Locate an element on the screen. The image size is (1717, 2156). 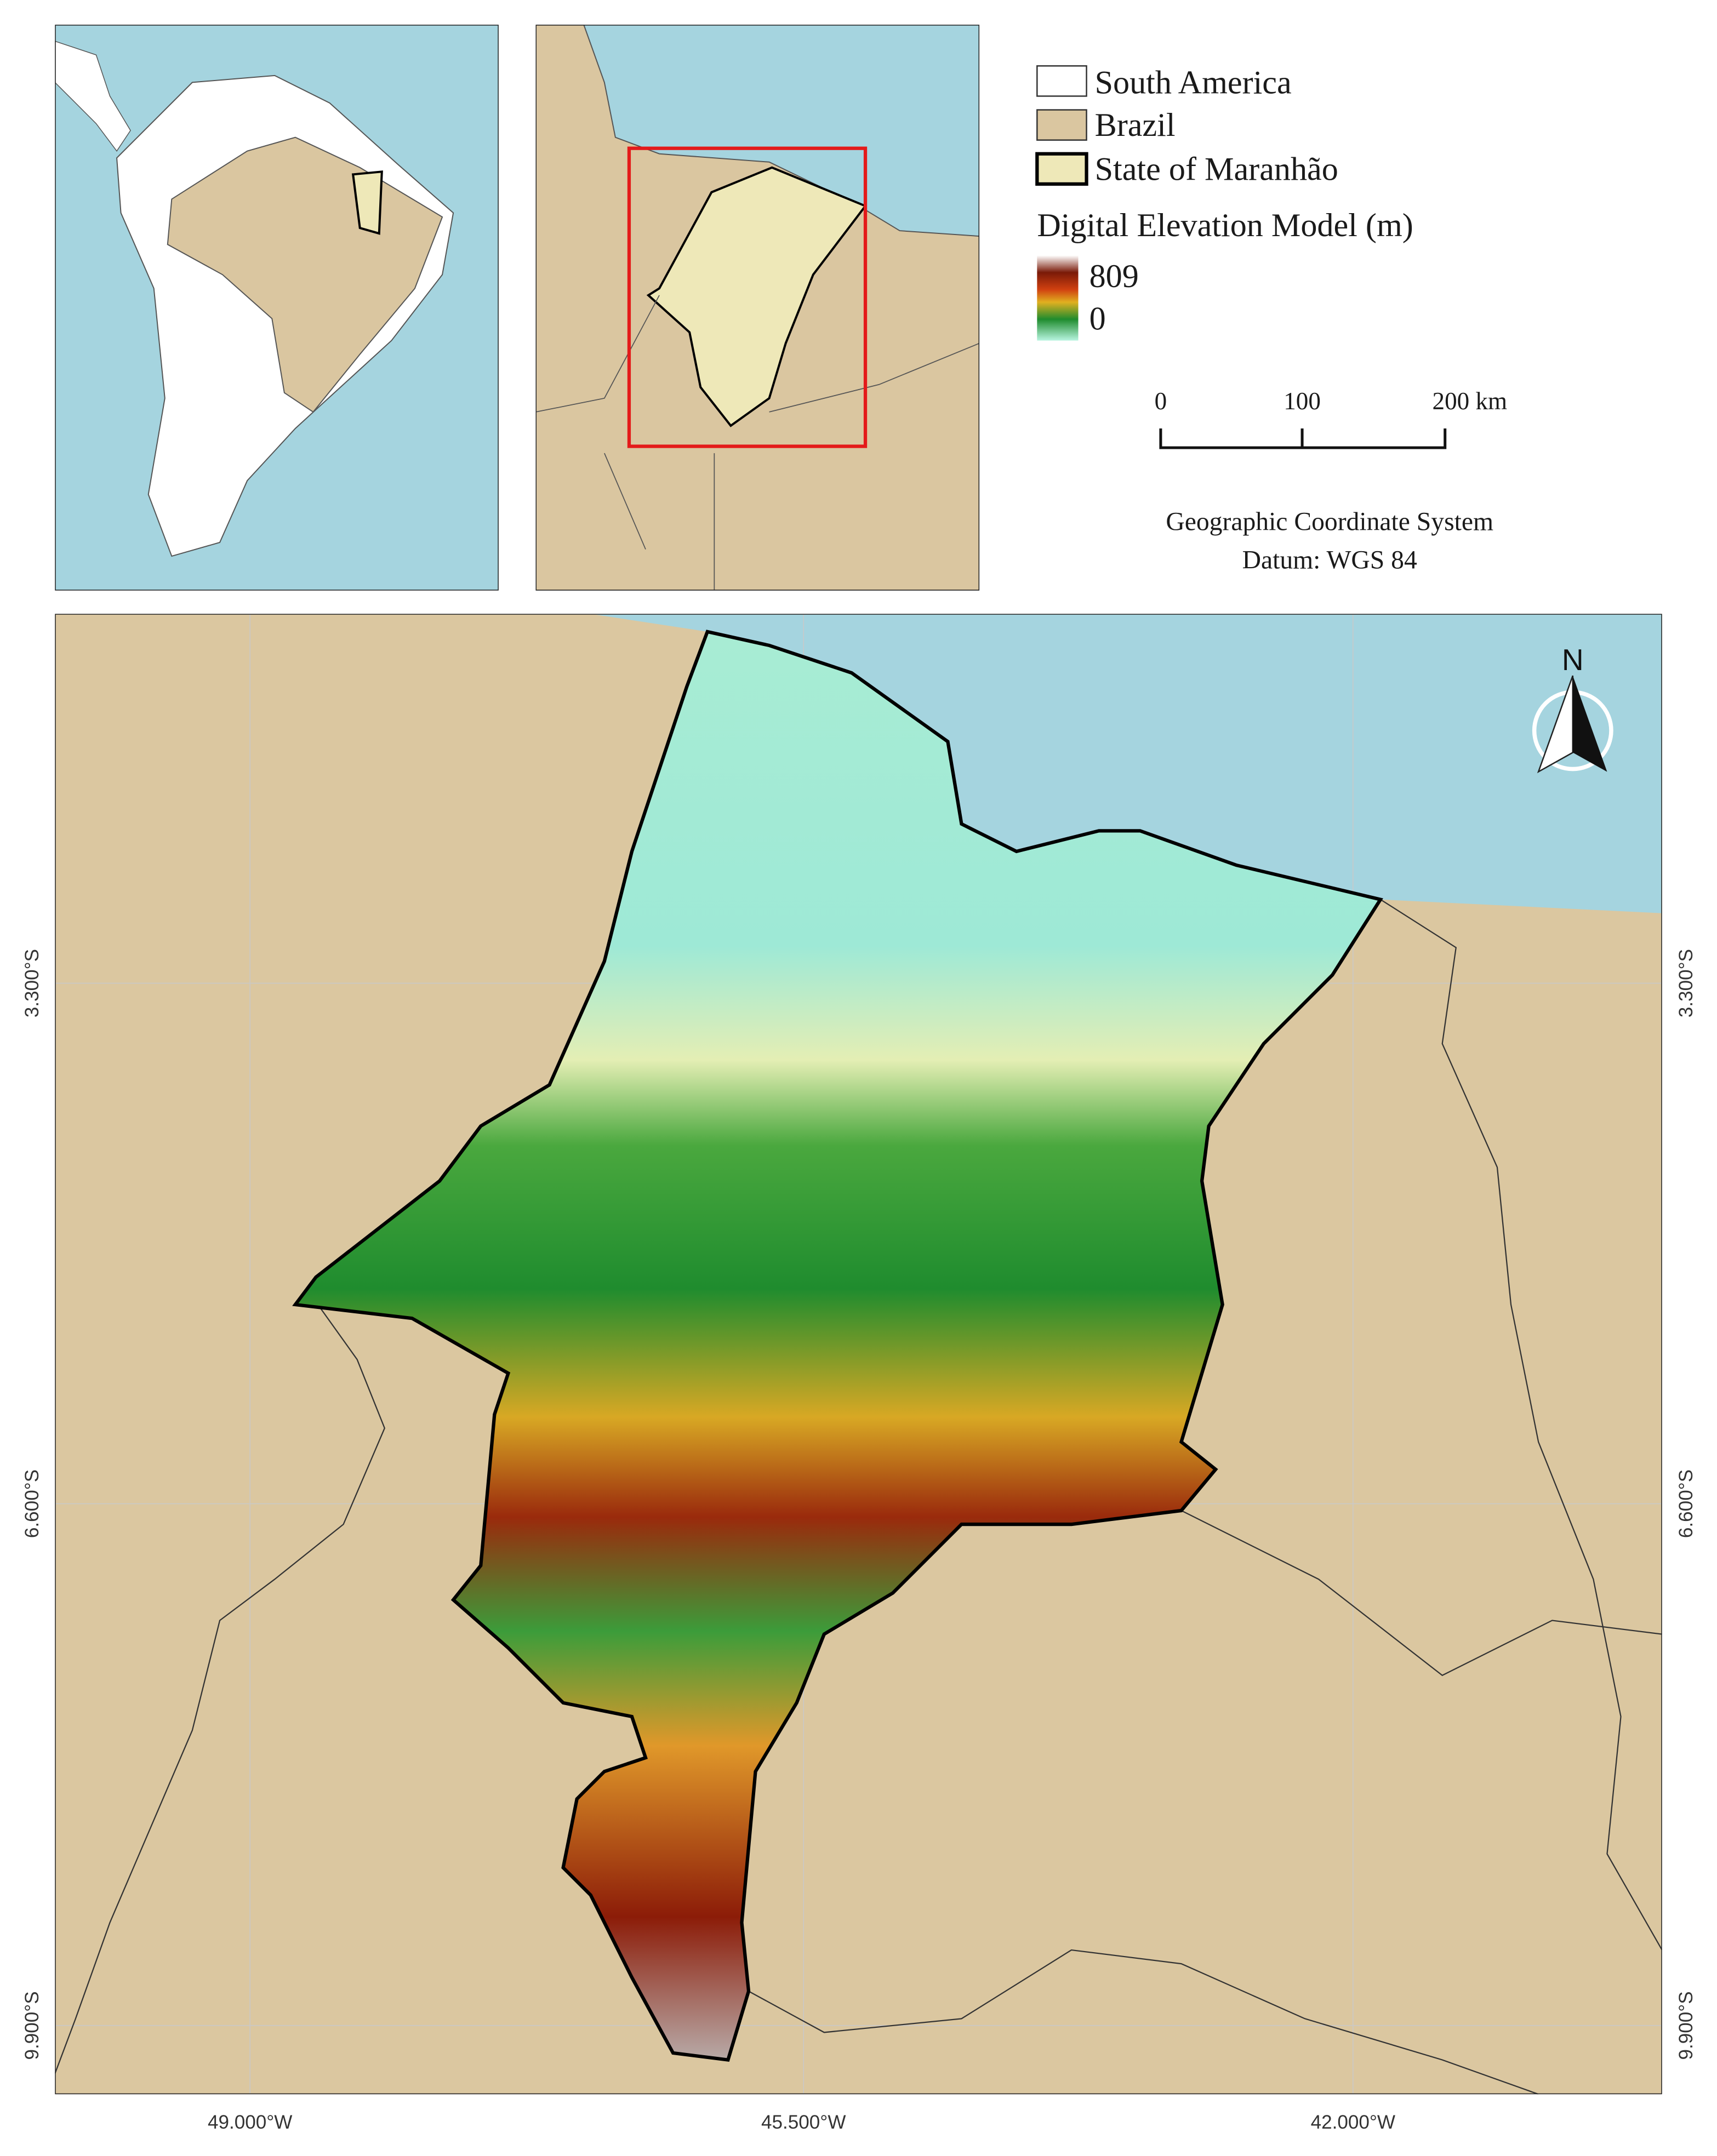
legend-label: Brazil is located at coordinates (1136, 125).